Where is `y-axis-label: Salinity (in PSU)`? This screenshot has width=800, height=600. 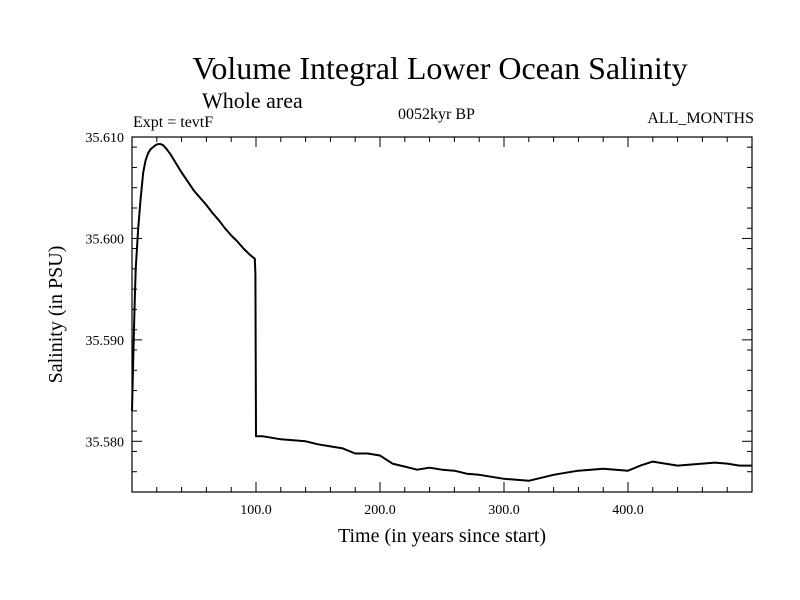 y-axis-label: Salinity (in PSU) is located at coordinates (56, 315).